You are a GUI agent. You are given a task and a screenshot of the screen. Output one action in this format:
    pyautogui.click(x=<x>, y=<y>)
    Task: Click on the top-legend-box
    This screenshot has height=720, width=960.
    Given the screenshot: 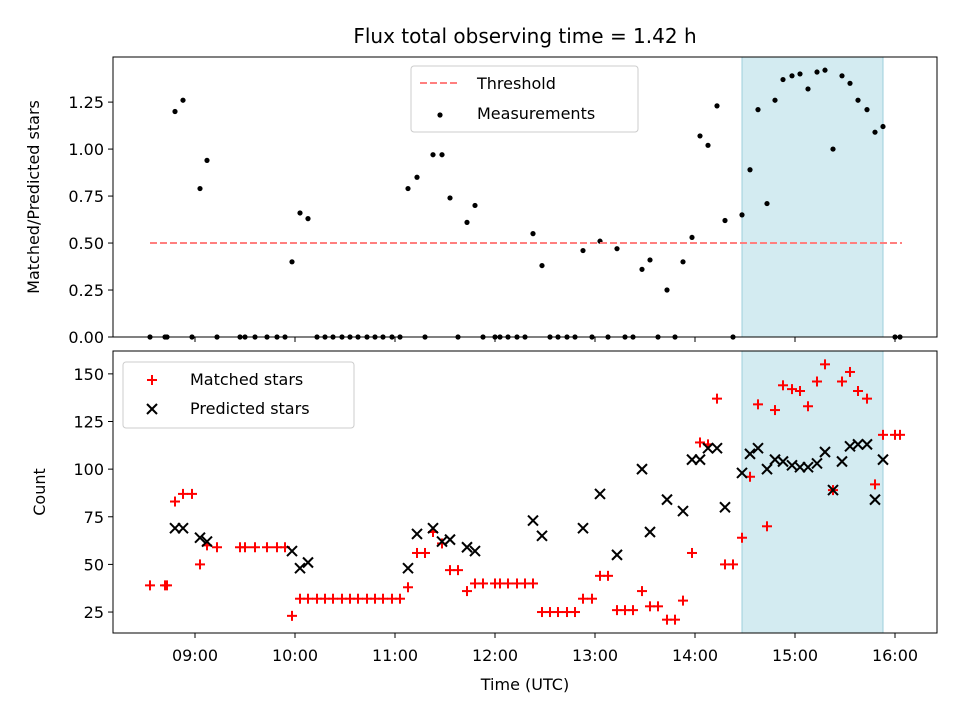 What is the action you would take?
    pyautogui.click(x=524, y=99)
    